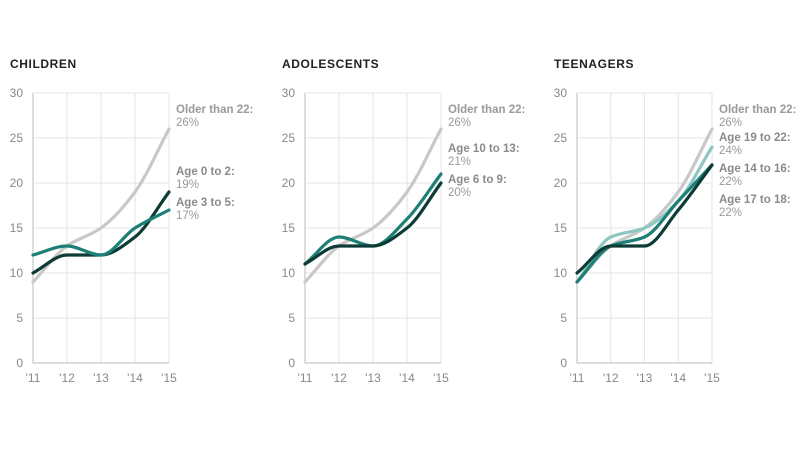 The image size is (800, 450). I want to click on series-label-name: Age 6 to 9:, so click(477, 180).